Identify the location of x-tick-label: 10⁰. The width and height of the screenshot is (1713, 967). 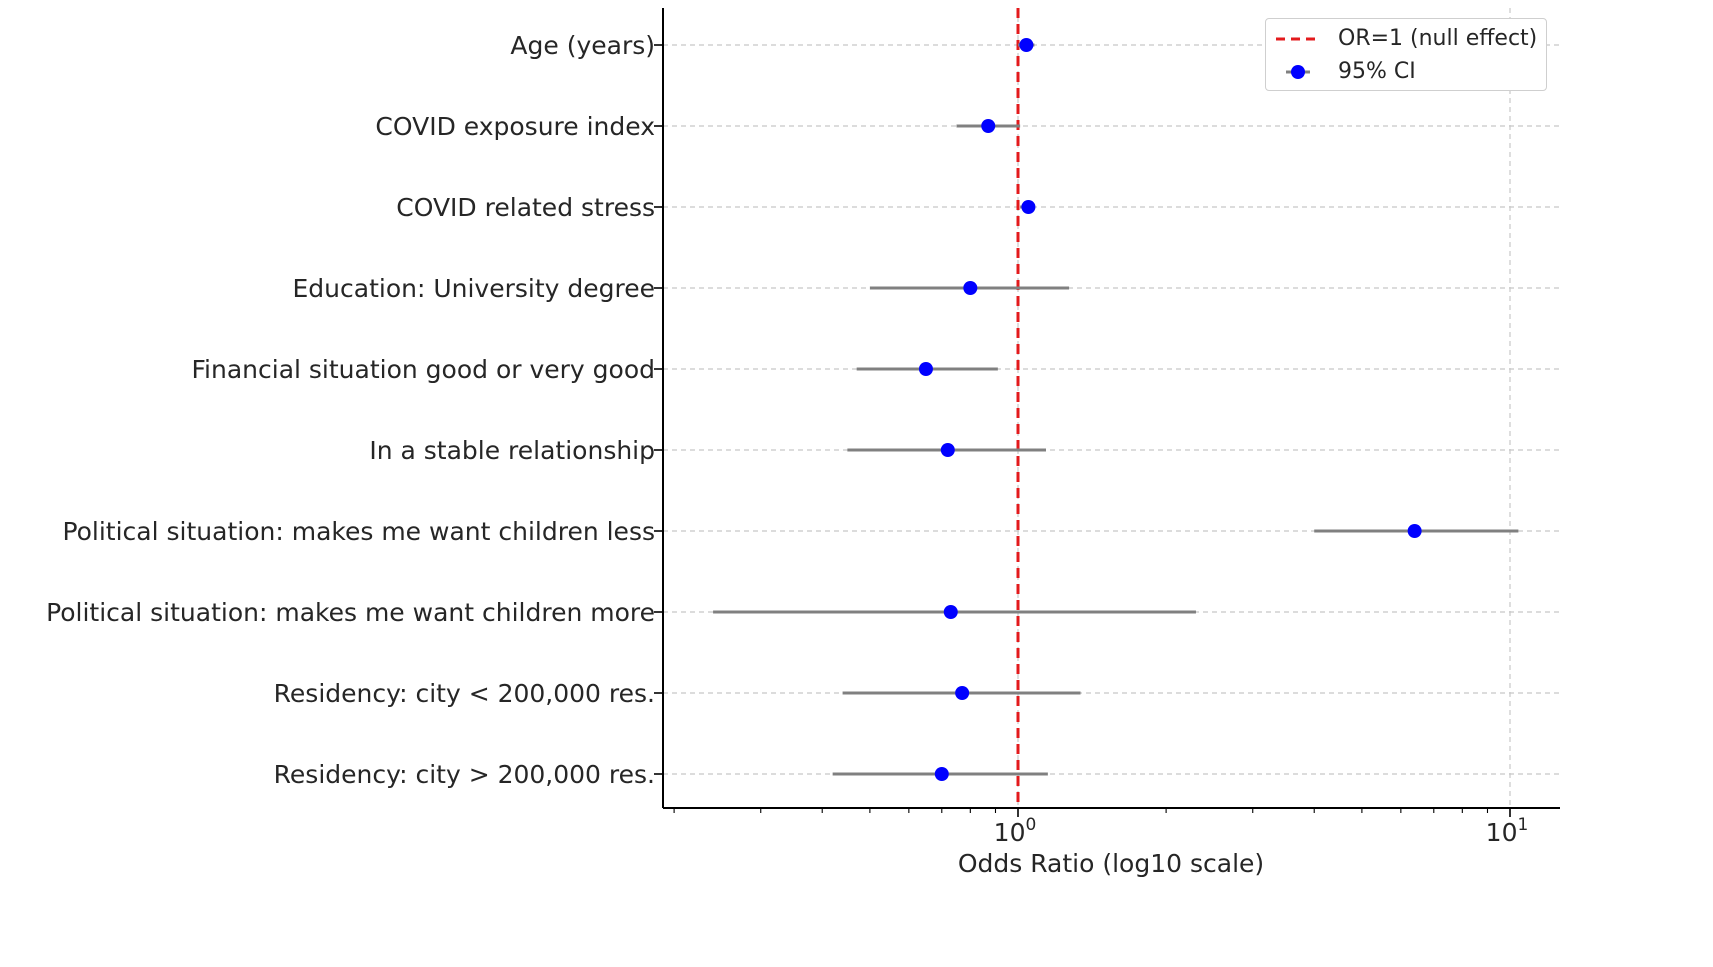
(1015, 831).